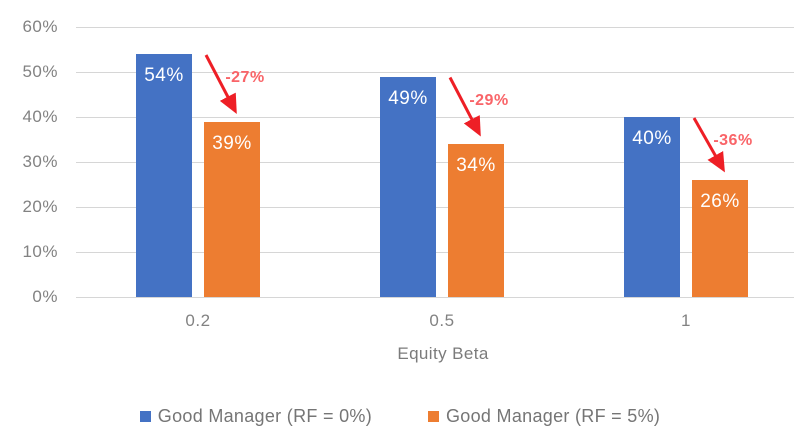  I want to click on legend-item: Good Manager (RF = 0%), so click(255, 416).